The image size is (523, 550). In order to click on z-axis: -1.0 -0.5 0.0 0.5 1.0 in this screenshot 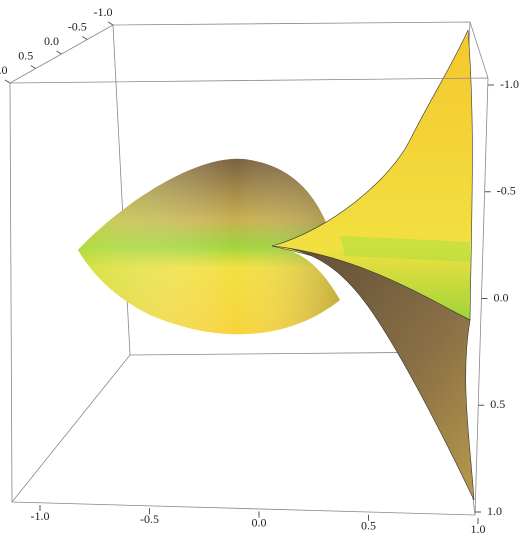, I will do `click(497, 297)`.